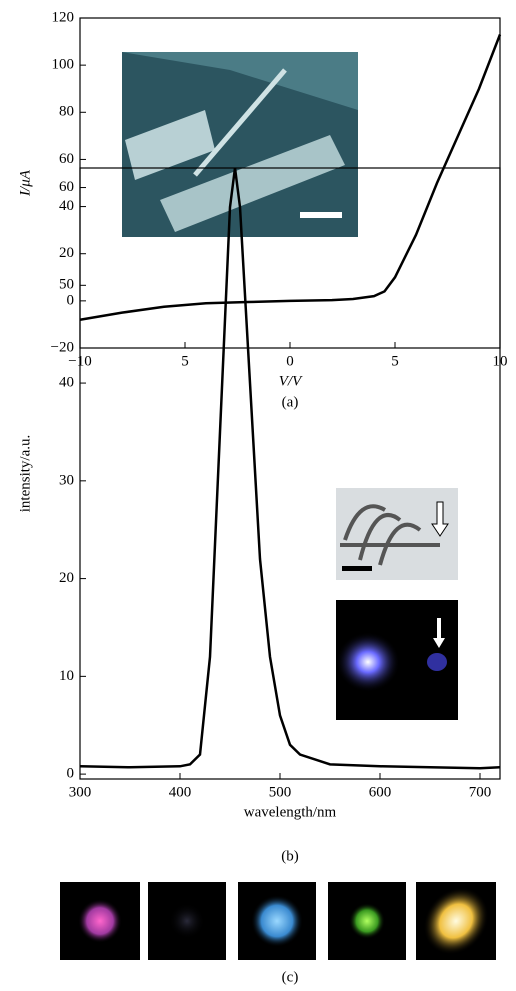 This screenshot has width=516, height=991. I want to click on y-tick-label: −20, so click(62, 347).